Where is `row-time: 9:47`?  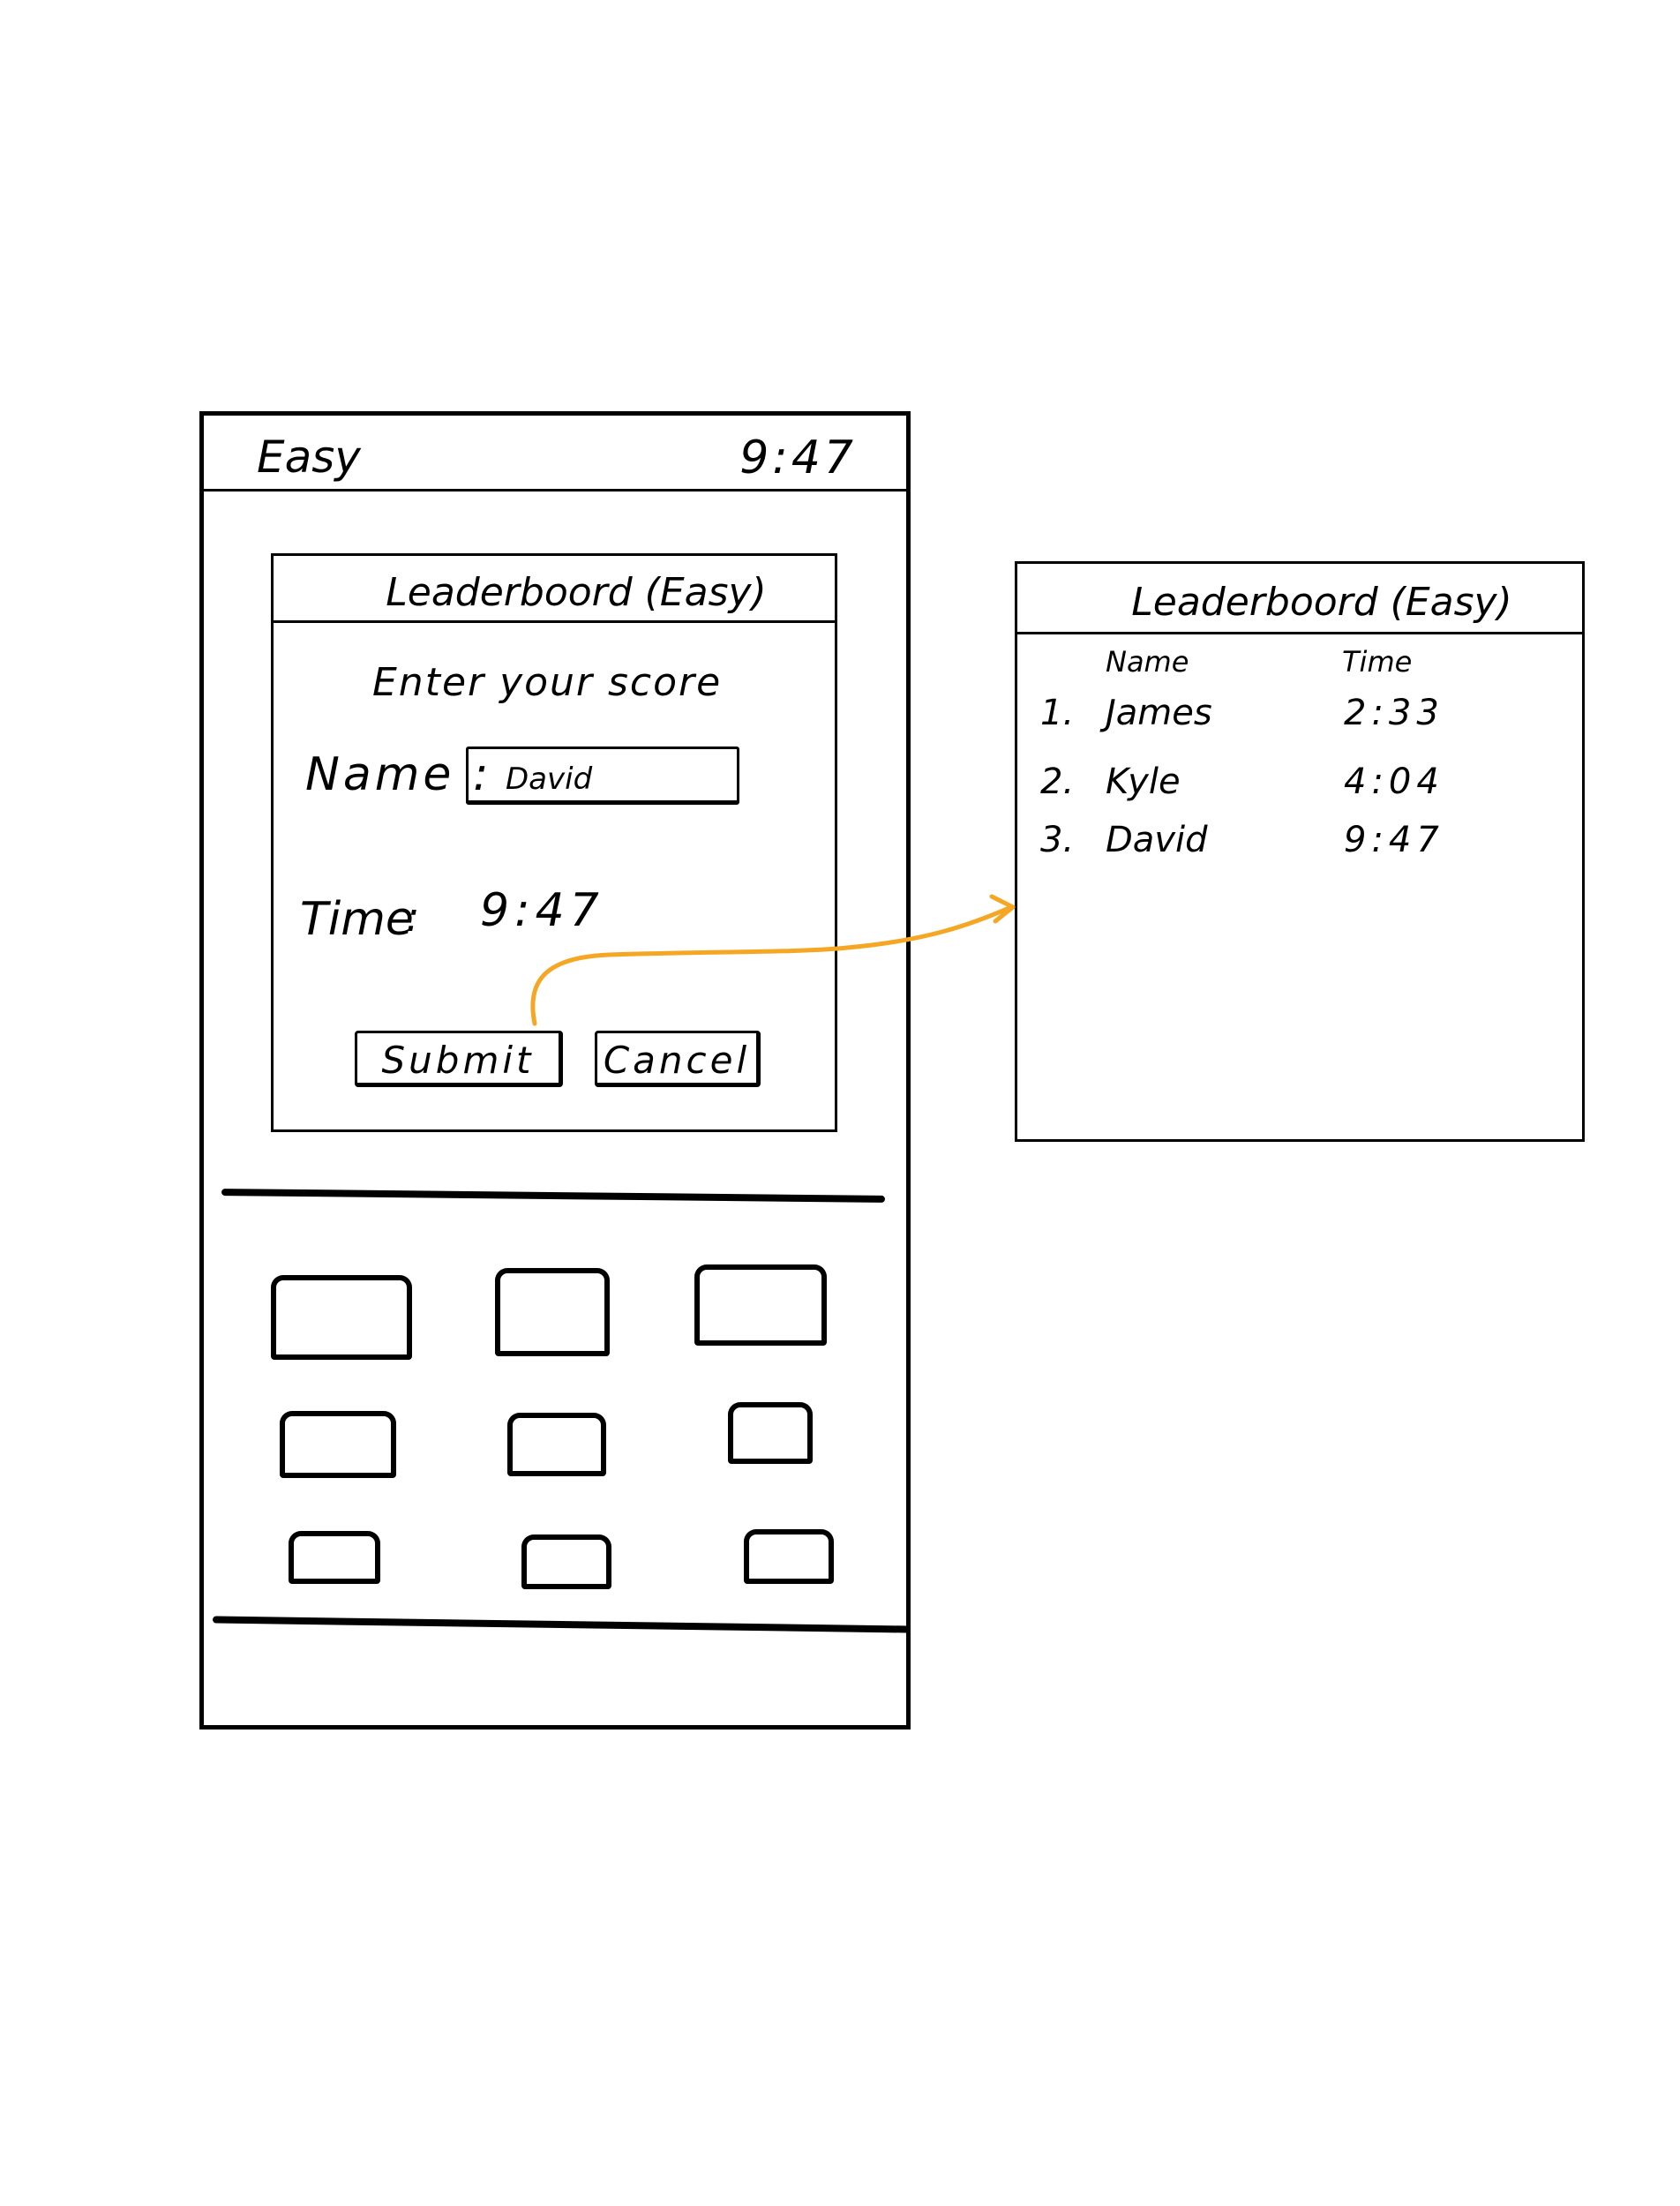
row-time: 9:47 is located at coordinates (1394, 840).